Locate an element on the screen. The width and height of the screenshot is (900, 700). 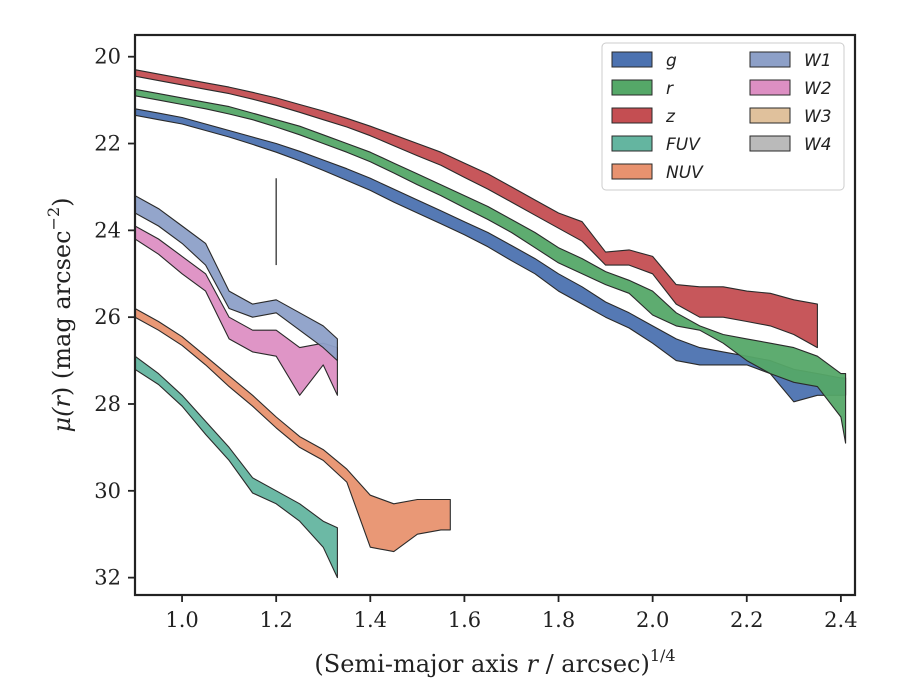
y-tick-label: 26 is located at coordinates (107, 317).